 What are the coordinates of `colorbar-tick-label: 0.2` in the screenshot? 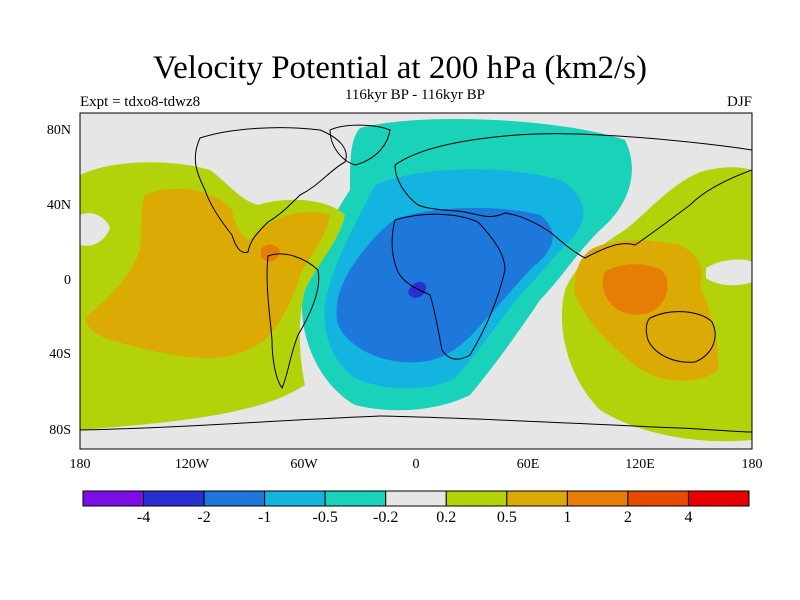 It's located at (446, 517).